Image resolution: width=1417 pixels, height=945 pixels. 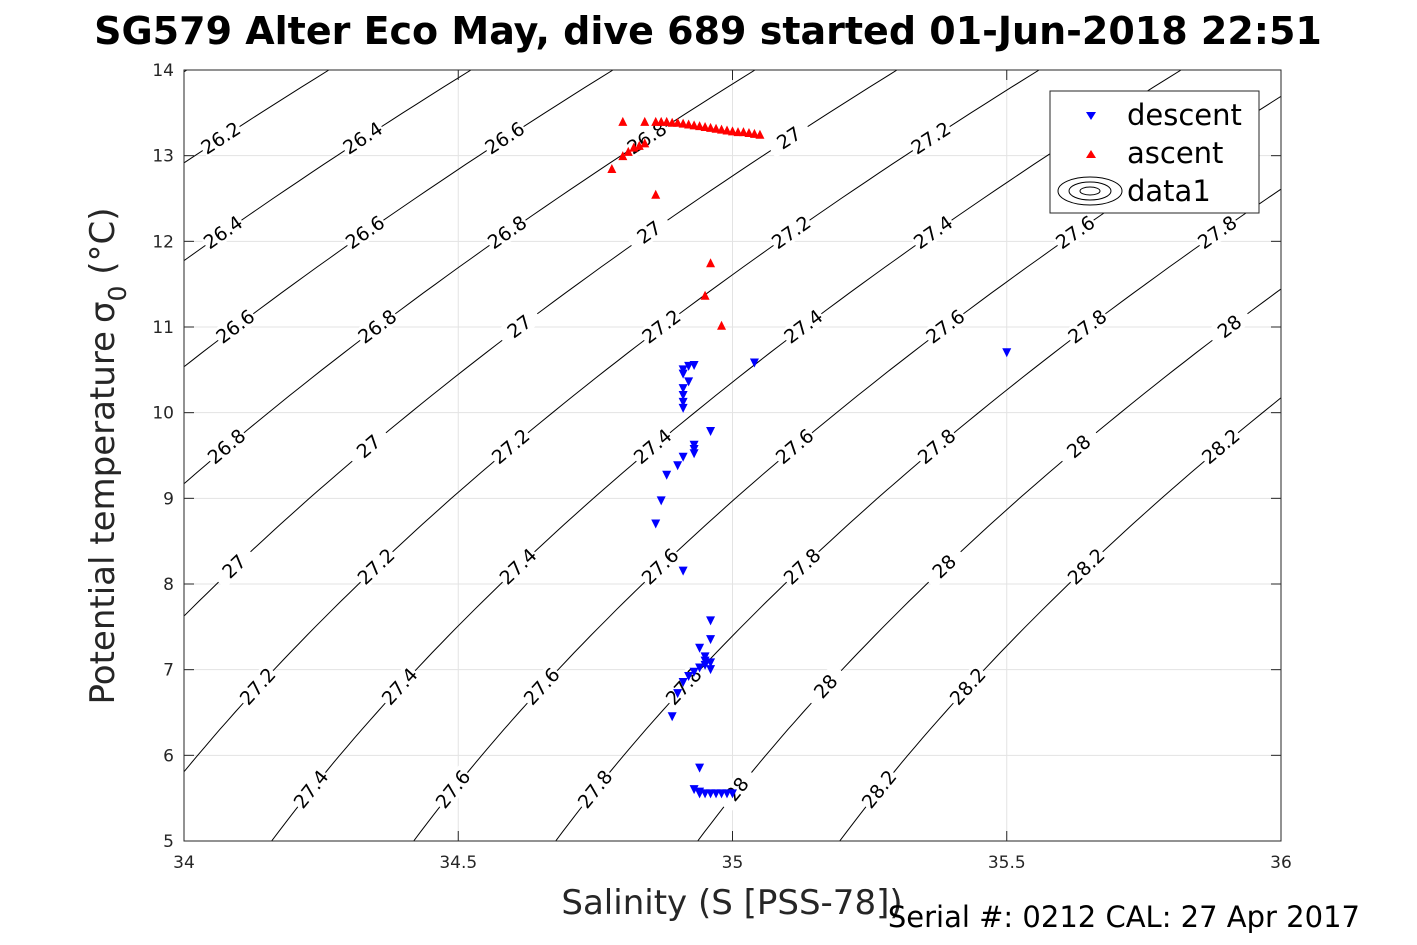 I want to click on y-axis-label: Potential temperature σ0 (°C), so click(x=107, y=455).